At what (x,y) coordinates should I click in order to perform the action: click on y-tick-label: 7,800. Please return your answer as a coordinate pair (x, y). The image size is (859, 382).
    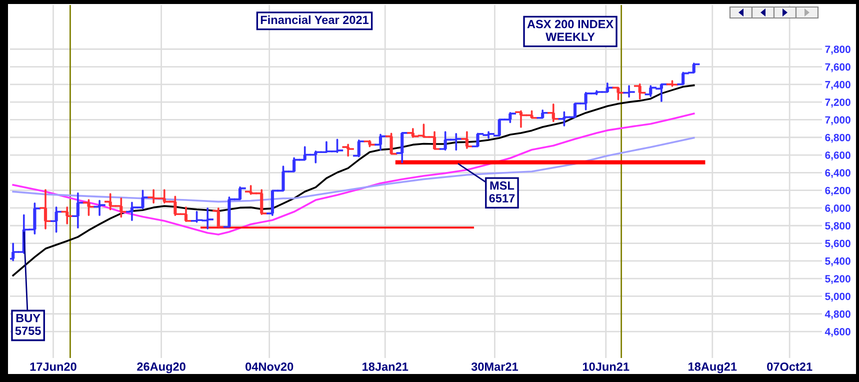
    Looking at the image, I should click on (837, 50).